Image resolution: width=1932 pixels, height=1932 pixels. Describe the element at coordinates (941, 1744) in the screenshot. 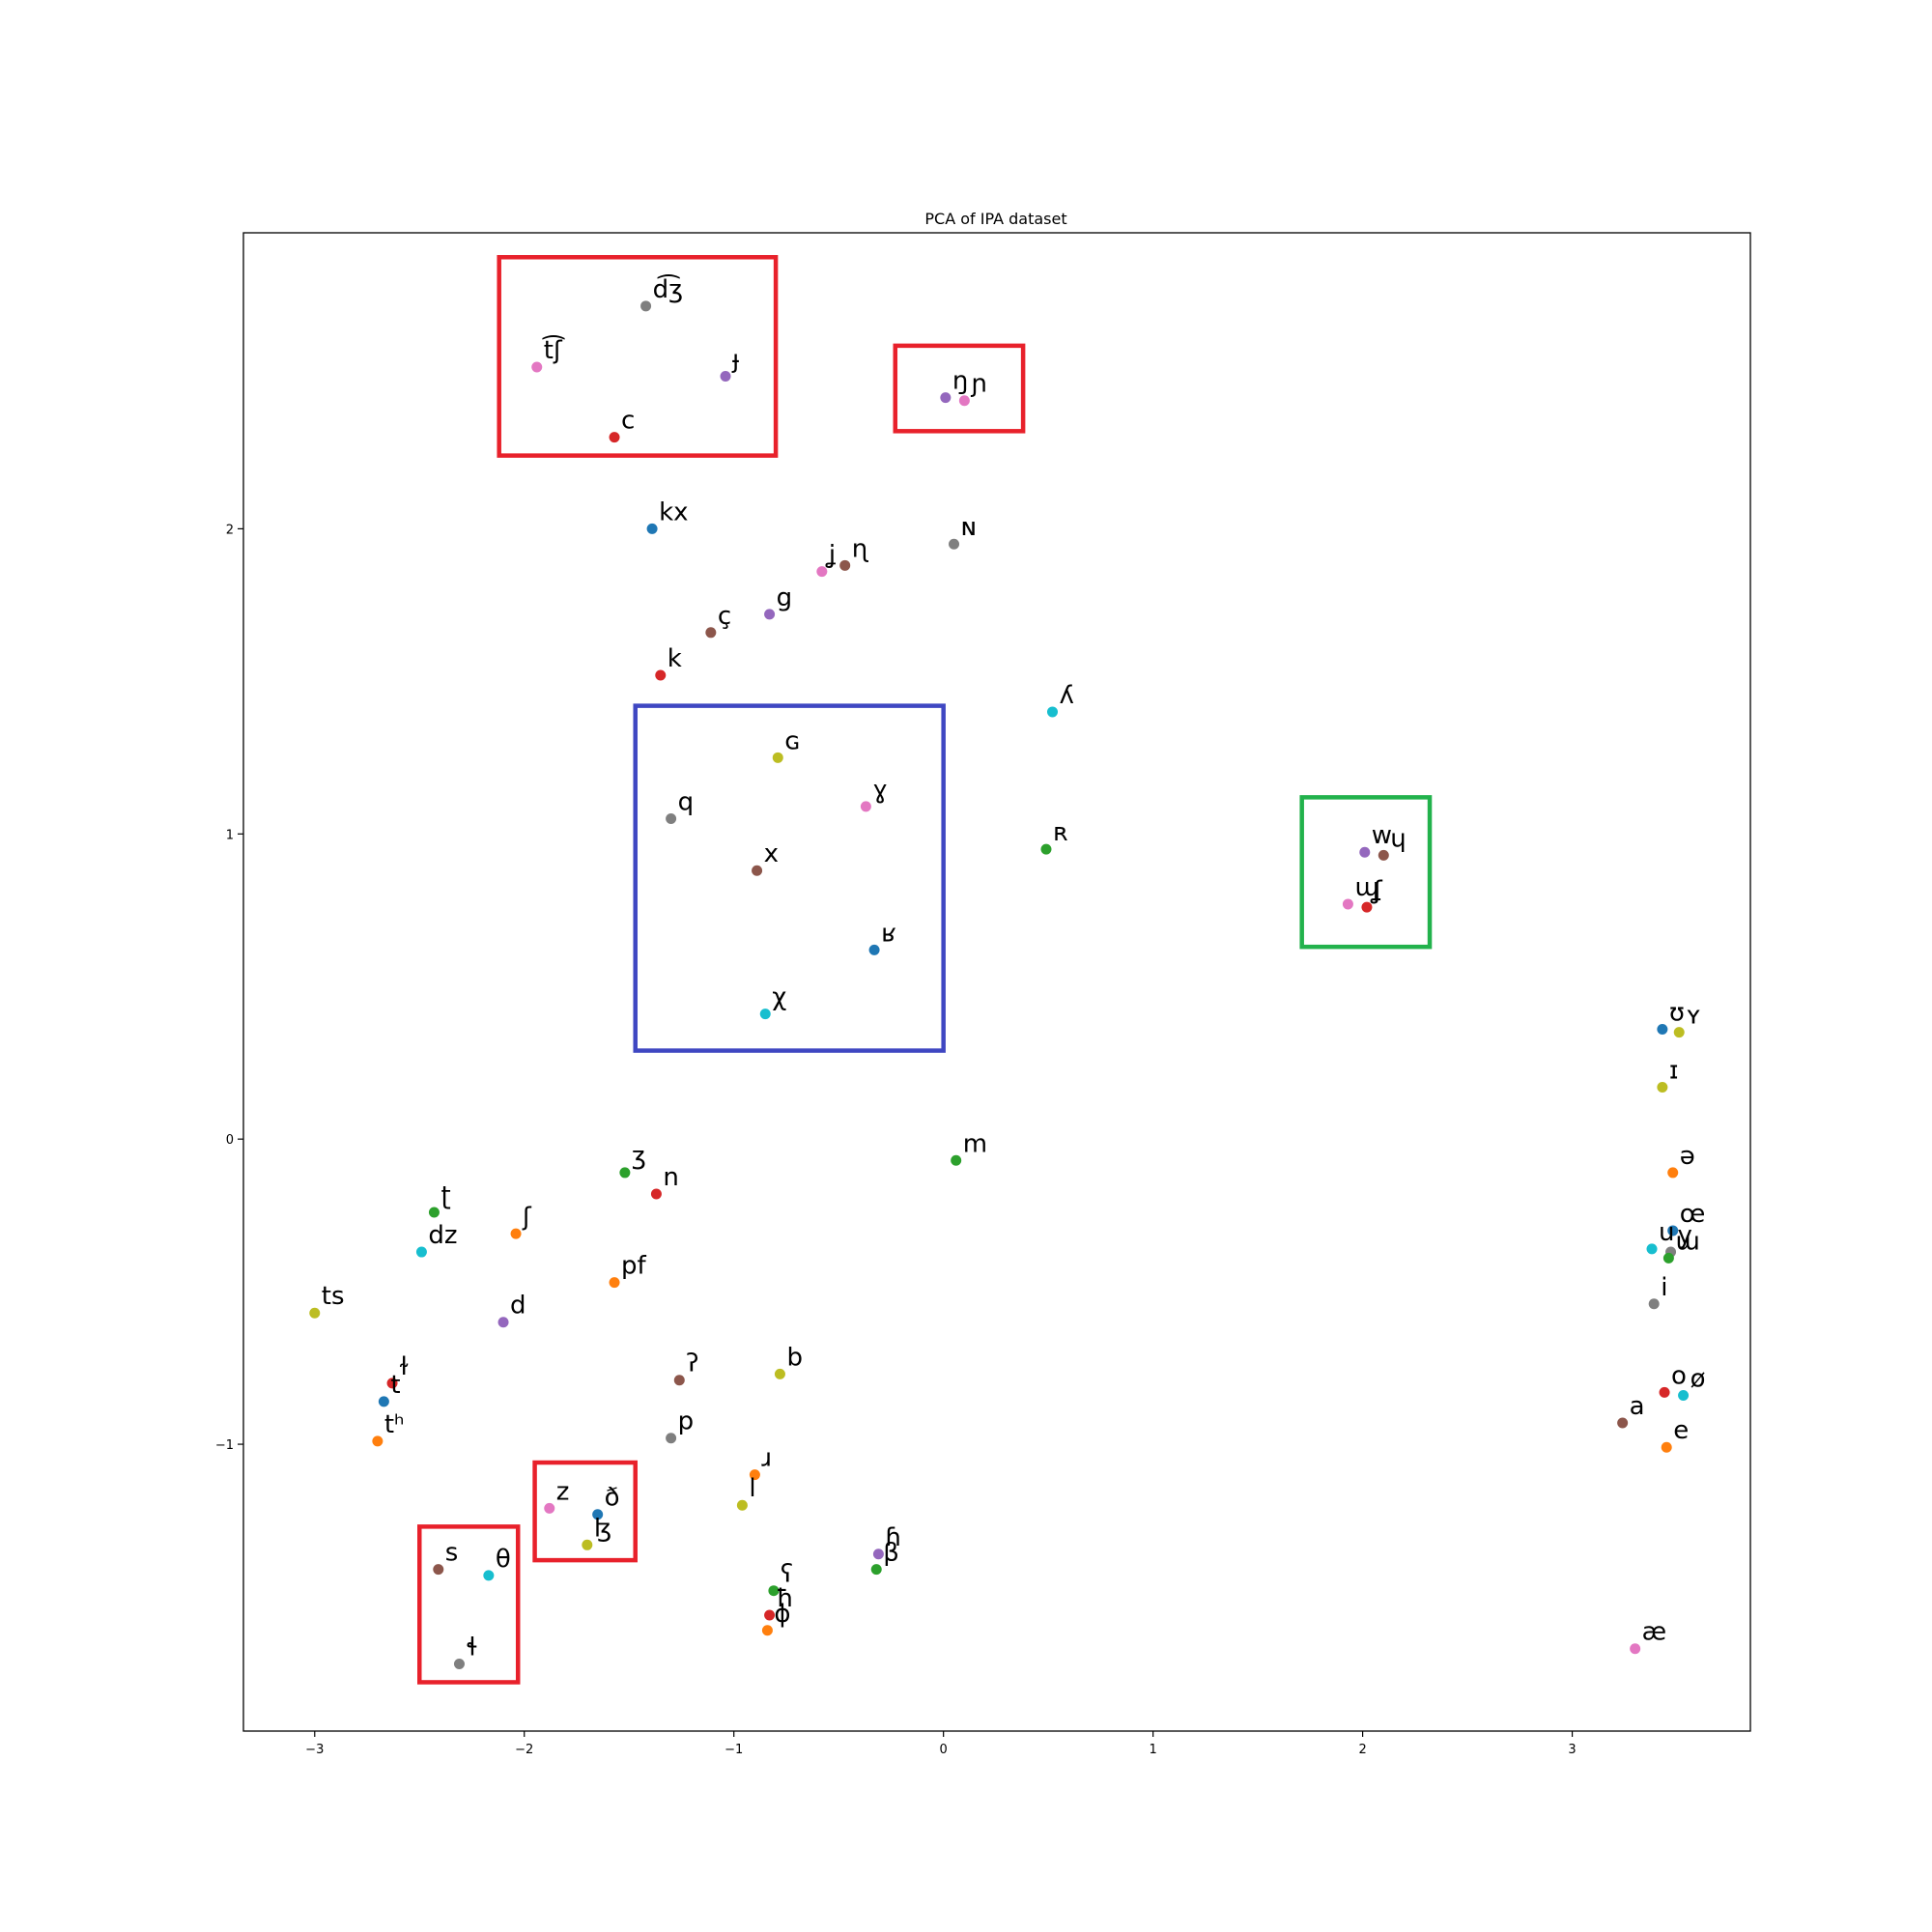

I see `x-axis-ticks: −3 −2 −1 0 1 2 3` at that location.